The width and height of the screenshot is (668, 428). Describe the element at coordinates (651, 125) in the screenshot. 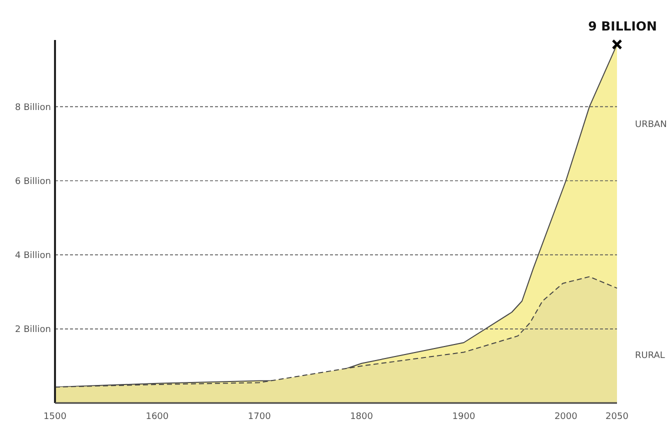

I see `series-label: URBAN` at that location.